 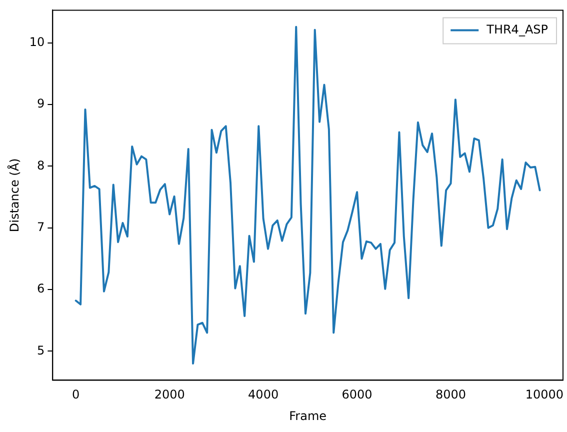 What do you see at coordinates (41, 227) in the screenshot?
I see `y-tick-label: 7` at bounding box center [41, 227].